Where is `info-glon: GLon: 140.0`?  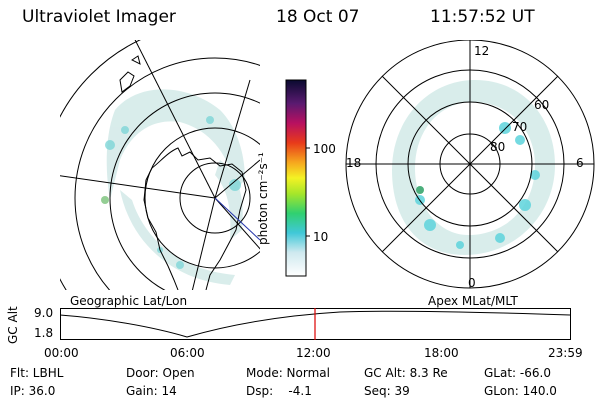
info-glon: GLon: 140.0 is located at coordinates (520, 391).